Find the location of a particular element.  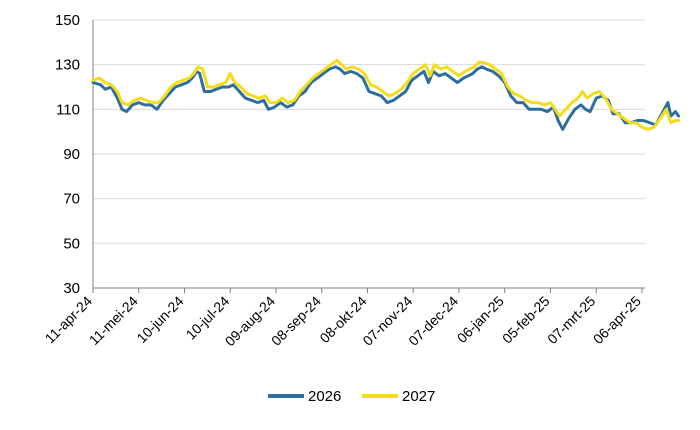

y-tick-labels: 30 50 70 90 110 130 150 is located at coordinates (67, 154).